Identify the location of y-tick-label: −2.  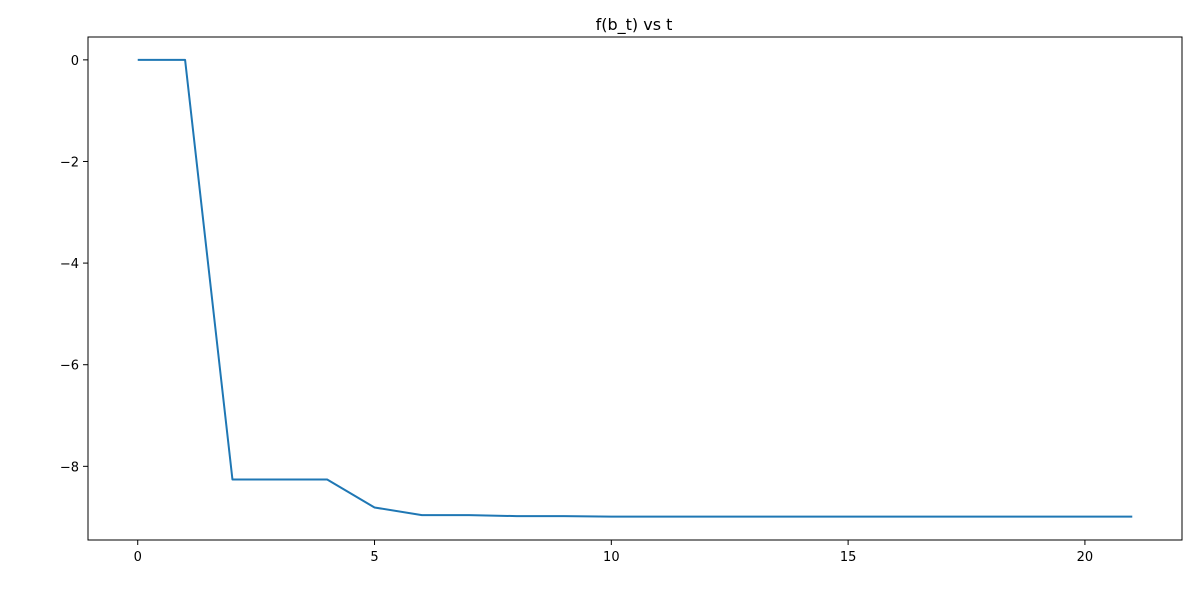
(69, 162).